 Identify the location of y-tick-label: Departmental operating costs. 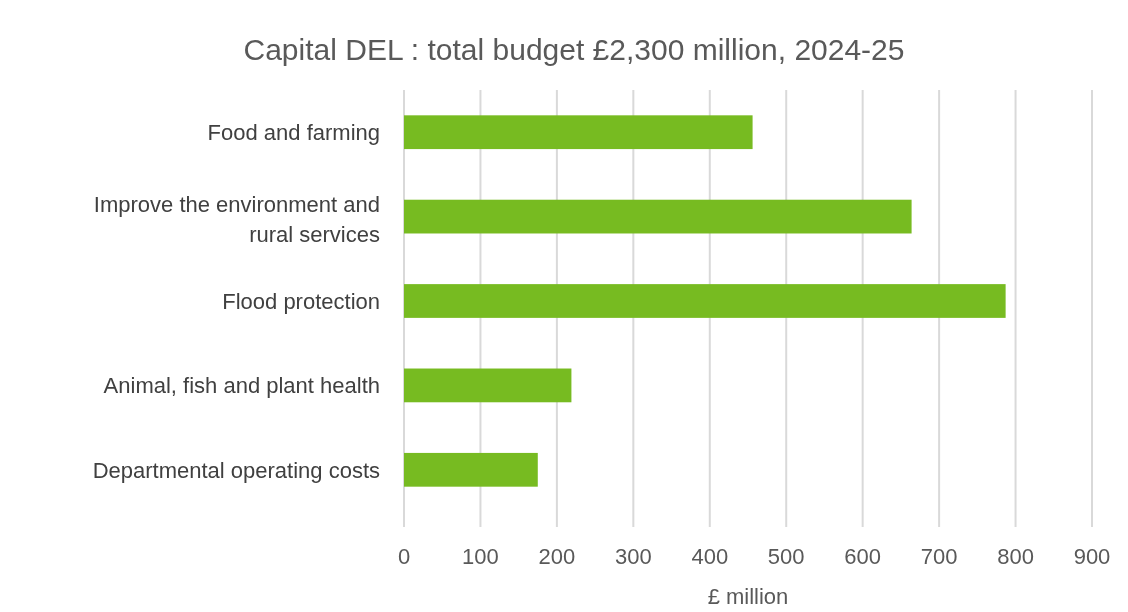
(236, 470).